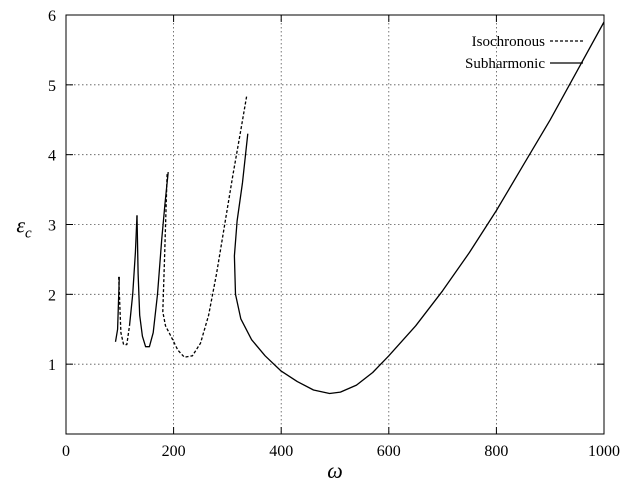 The width and height of the screenshot is (624, 486). Describe the element at coordinates (604, 451) in the screenshot. I see `x-tick-label: 1000` at that location.